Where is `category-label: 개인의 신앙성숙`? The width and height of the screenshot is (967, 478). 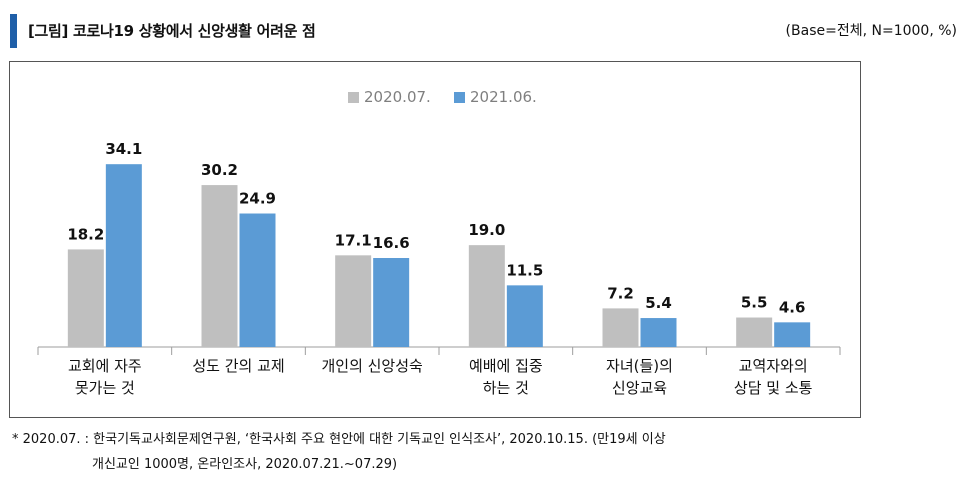 category-label: 개인의 신앙성숙 is located at coordinates (371, 366).